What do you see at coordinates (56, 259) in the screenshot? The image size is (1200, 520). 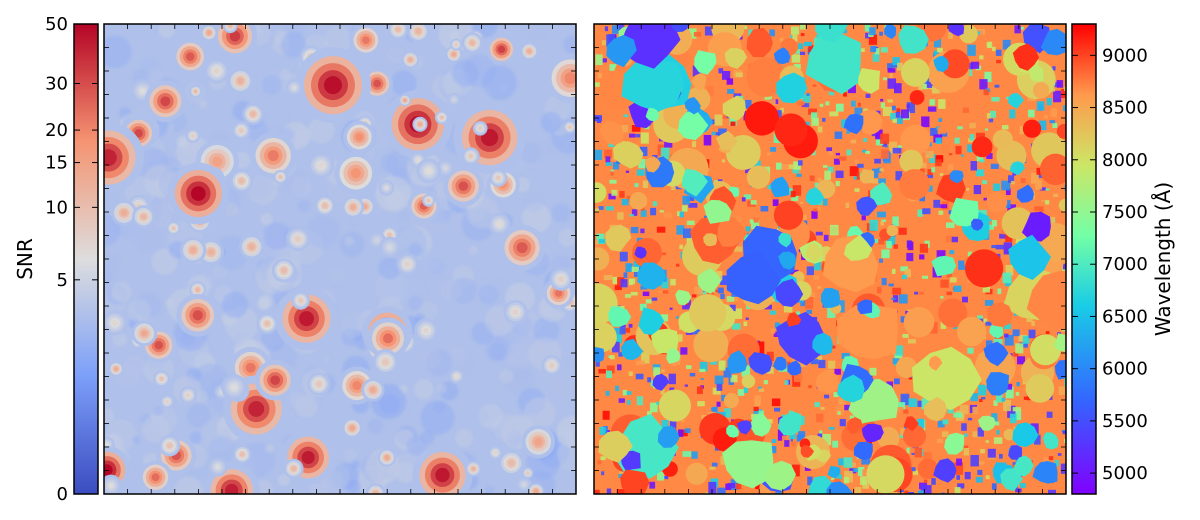 I see `snr-colorbar: 0 5 10 15 20 30 50 SNR` at bounding box center [56, 259].